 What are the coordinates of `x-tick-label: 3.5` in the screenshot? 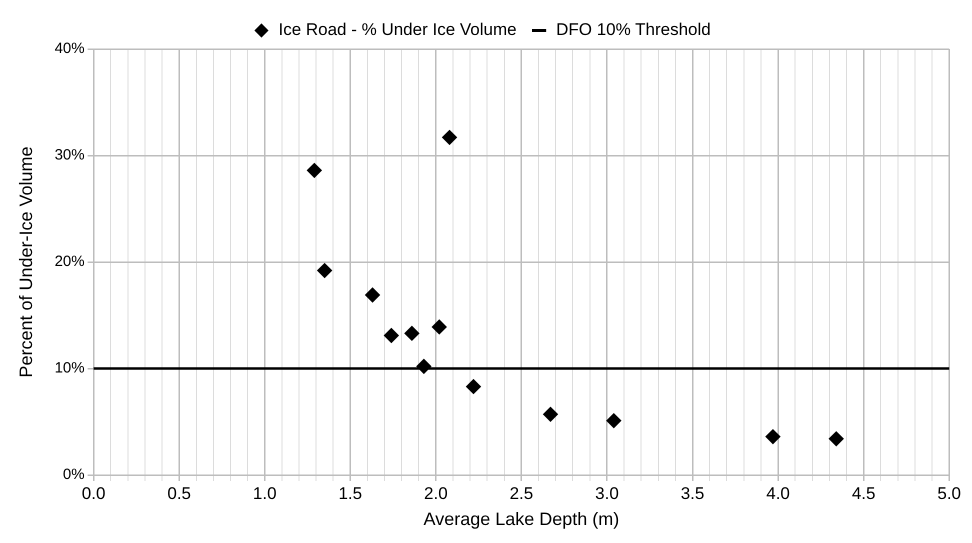 It's located at (692, 493).